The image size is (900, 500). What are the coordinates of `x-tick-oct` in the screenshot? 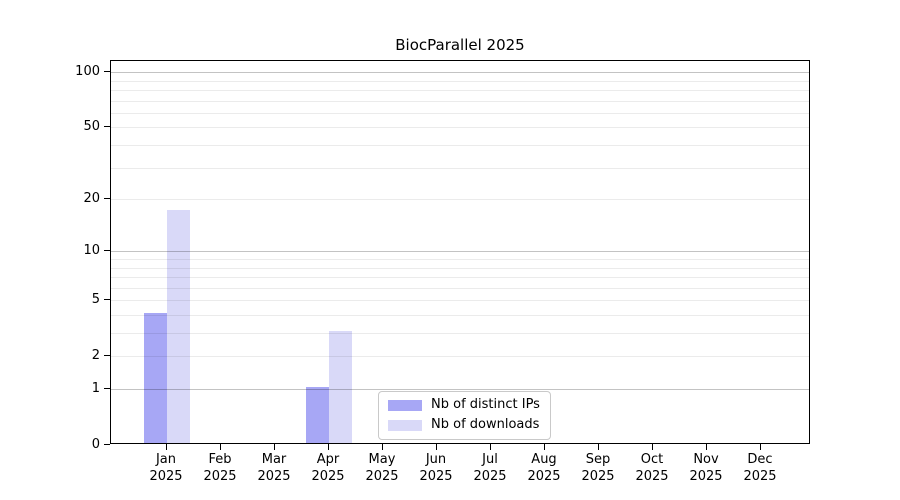 It's located at (652, 447).